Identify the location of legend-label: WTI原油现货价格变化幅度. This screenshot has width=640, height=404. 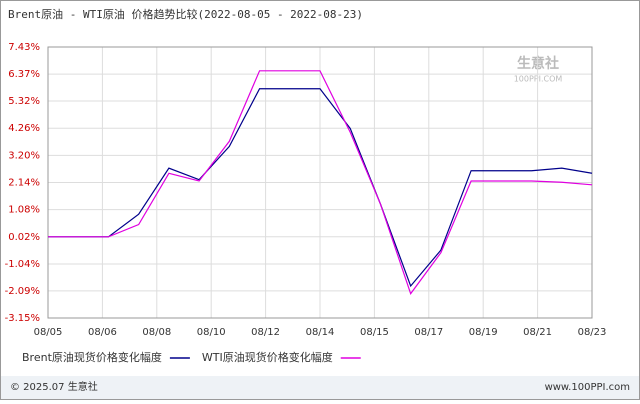
(267, 357).